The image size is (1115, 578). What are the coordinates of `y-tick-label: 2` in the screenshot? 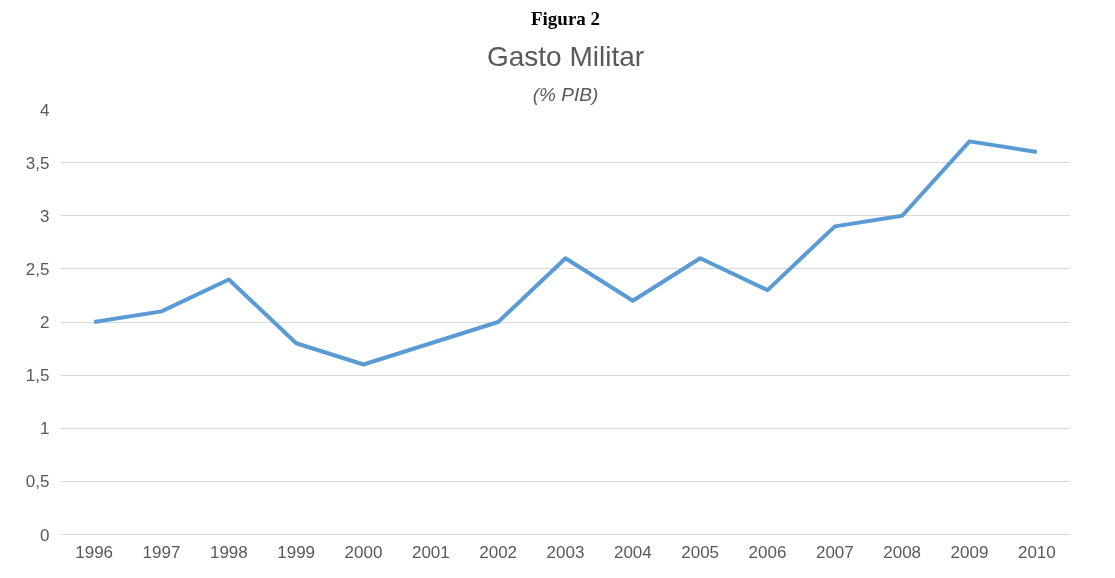 It's located at (45, 322).